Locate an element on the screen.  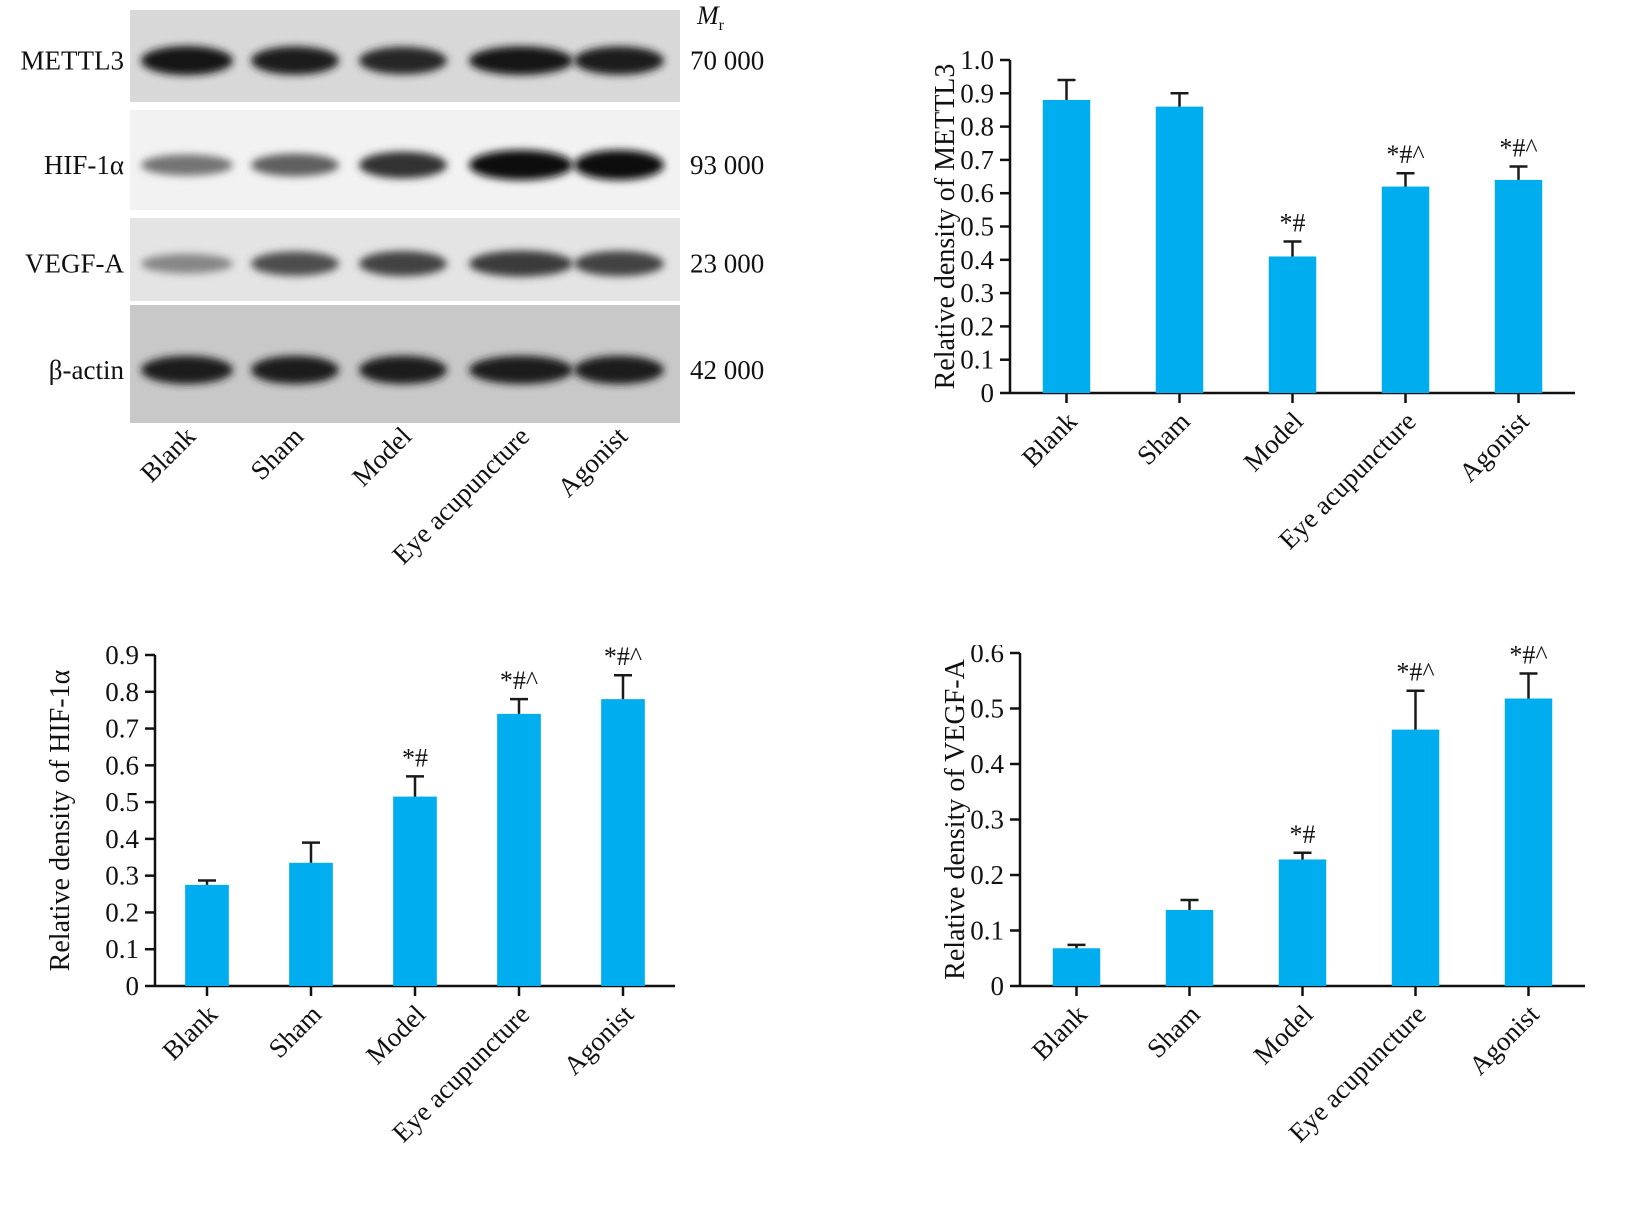
blot-row: β-actin 42 000 is located at coordinates (406, 364).